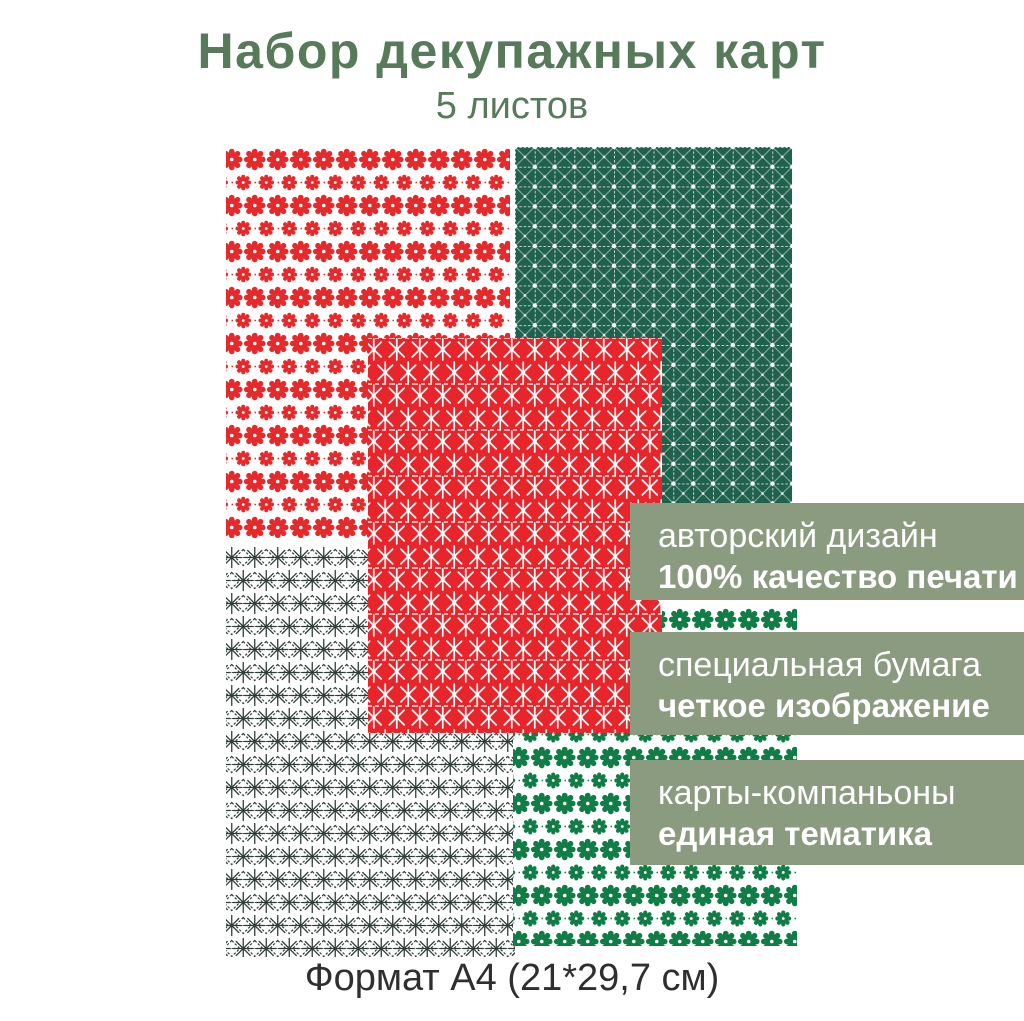 Image resolution: width=1024 pixels, height=1021 pixels. I want to click on feature-banner-design: авторский дизайн 100% качество печати, so click(827, 551).